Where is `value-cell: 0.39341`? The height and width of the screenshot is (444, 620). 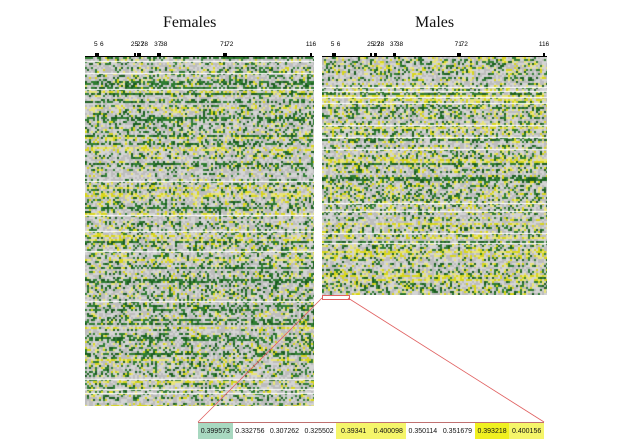 value-cell: 0.39341 is located at coordinates (353, 431).